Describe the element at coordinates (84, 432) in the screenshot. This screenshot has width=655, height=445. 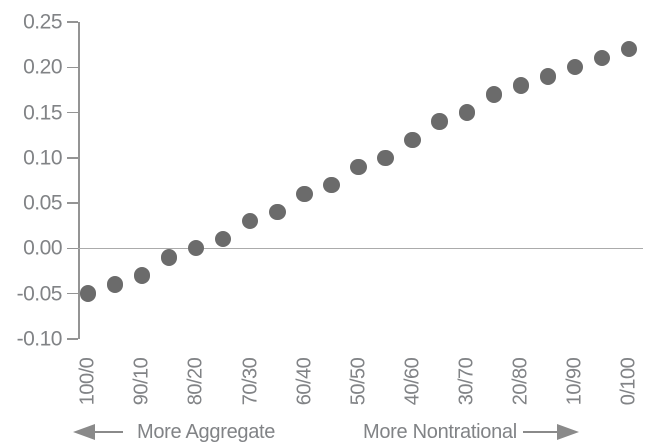
I see `left-arrow-icon` at that location.